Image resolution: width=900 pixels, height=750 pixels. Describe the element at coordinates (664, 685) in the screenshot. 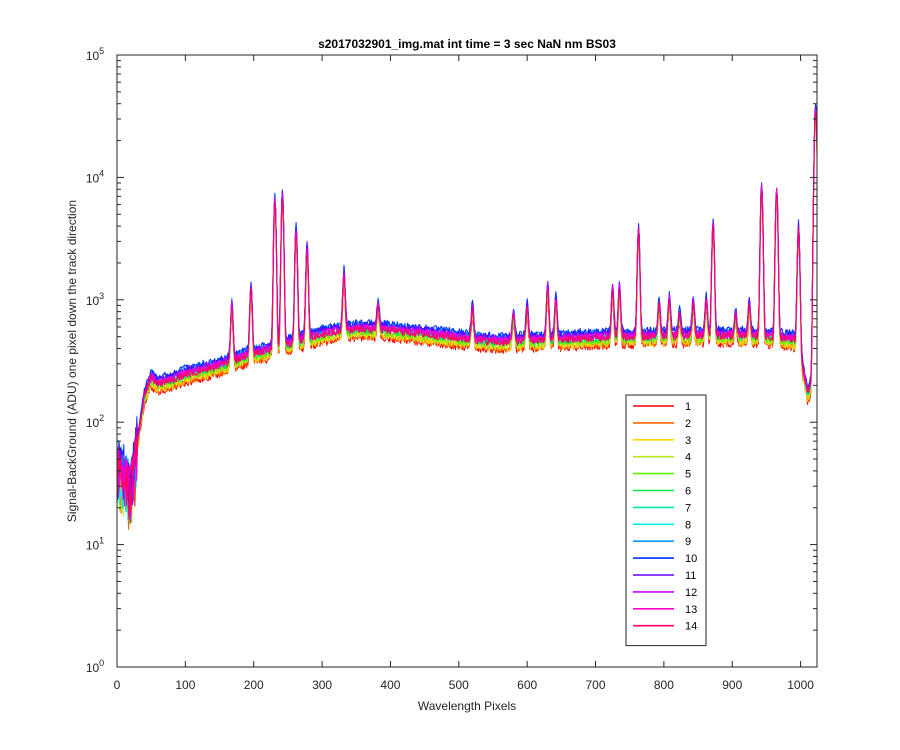

I see `x-tick-label: 800` at that location.